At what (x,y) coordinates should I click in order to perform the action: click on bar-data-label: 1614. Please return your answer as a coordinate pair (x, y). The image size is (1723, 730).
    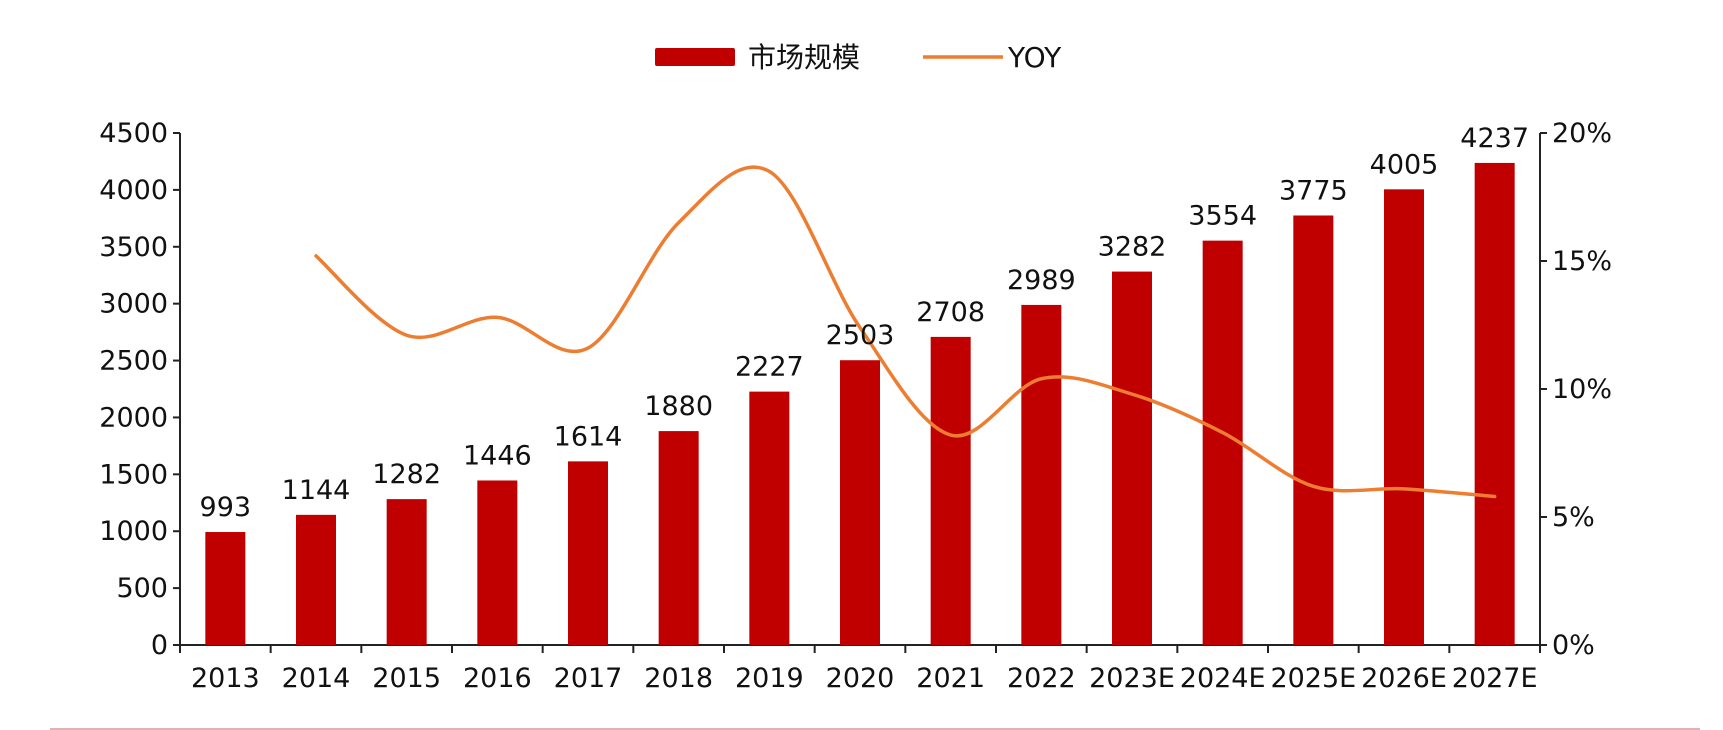
    Looking at the image, I should click on (588, 436).